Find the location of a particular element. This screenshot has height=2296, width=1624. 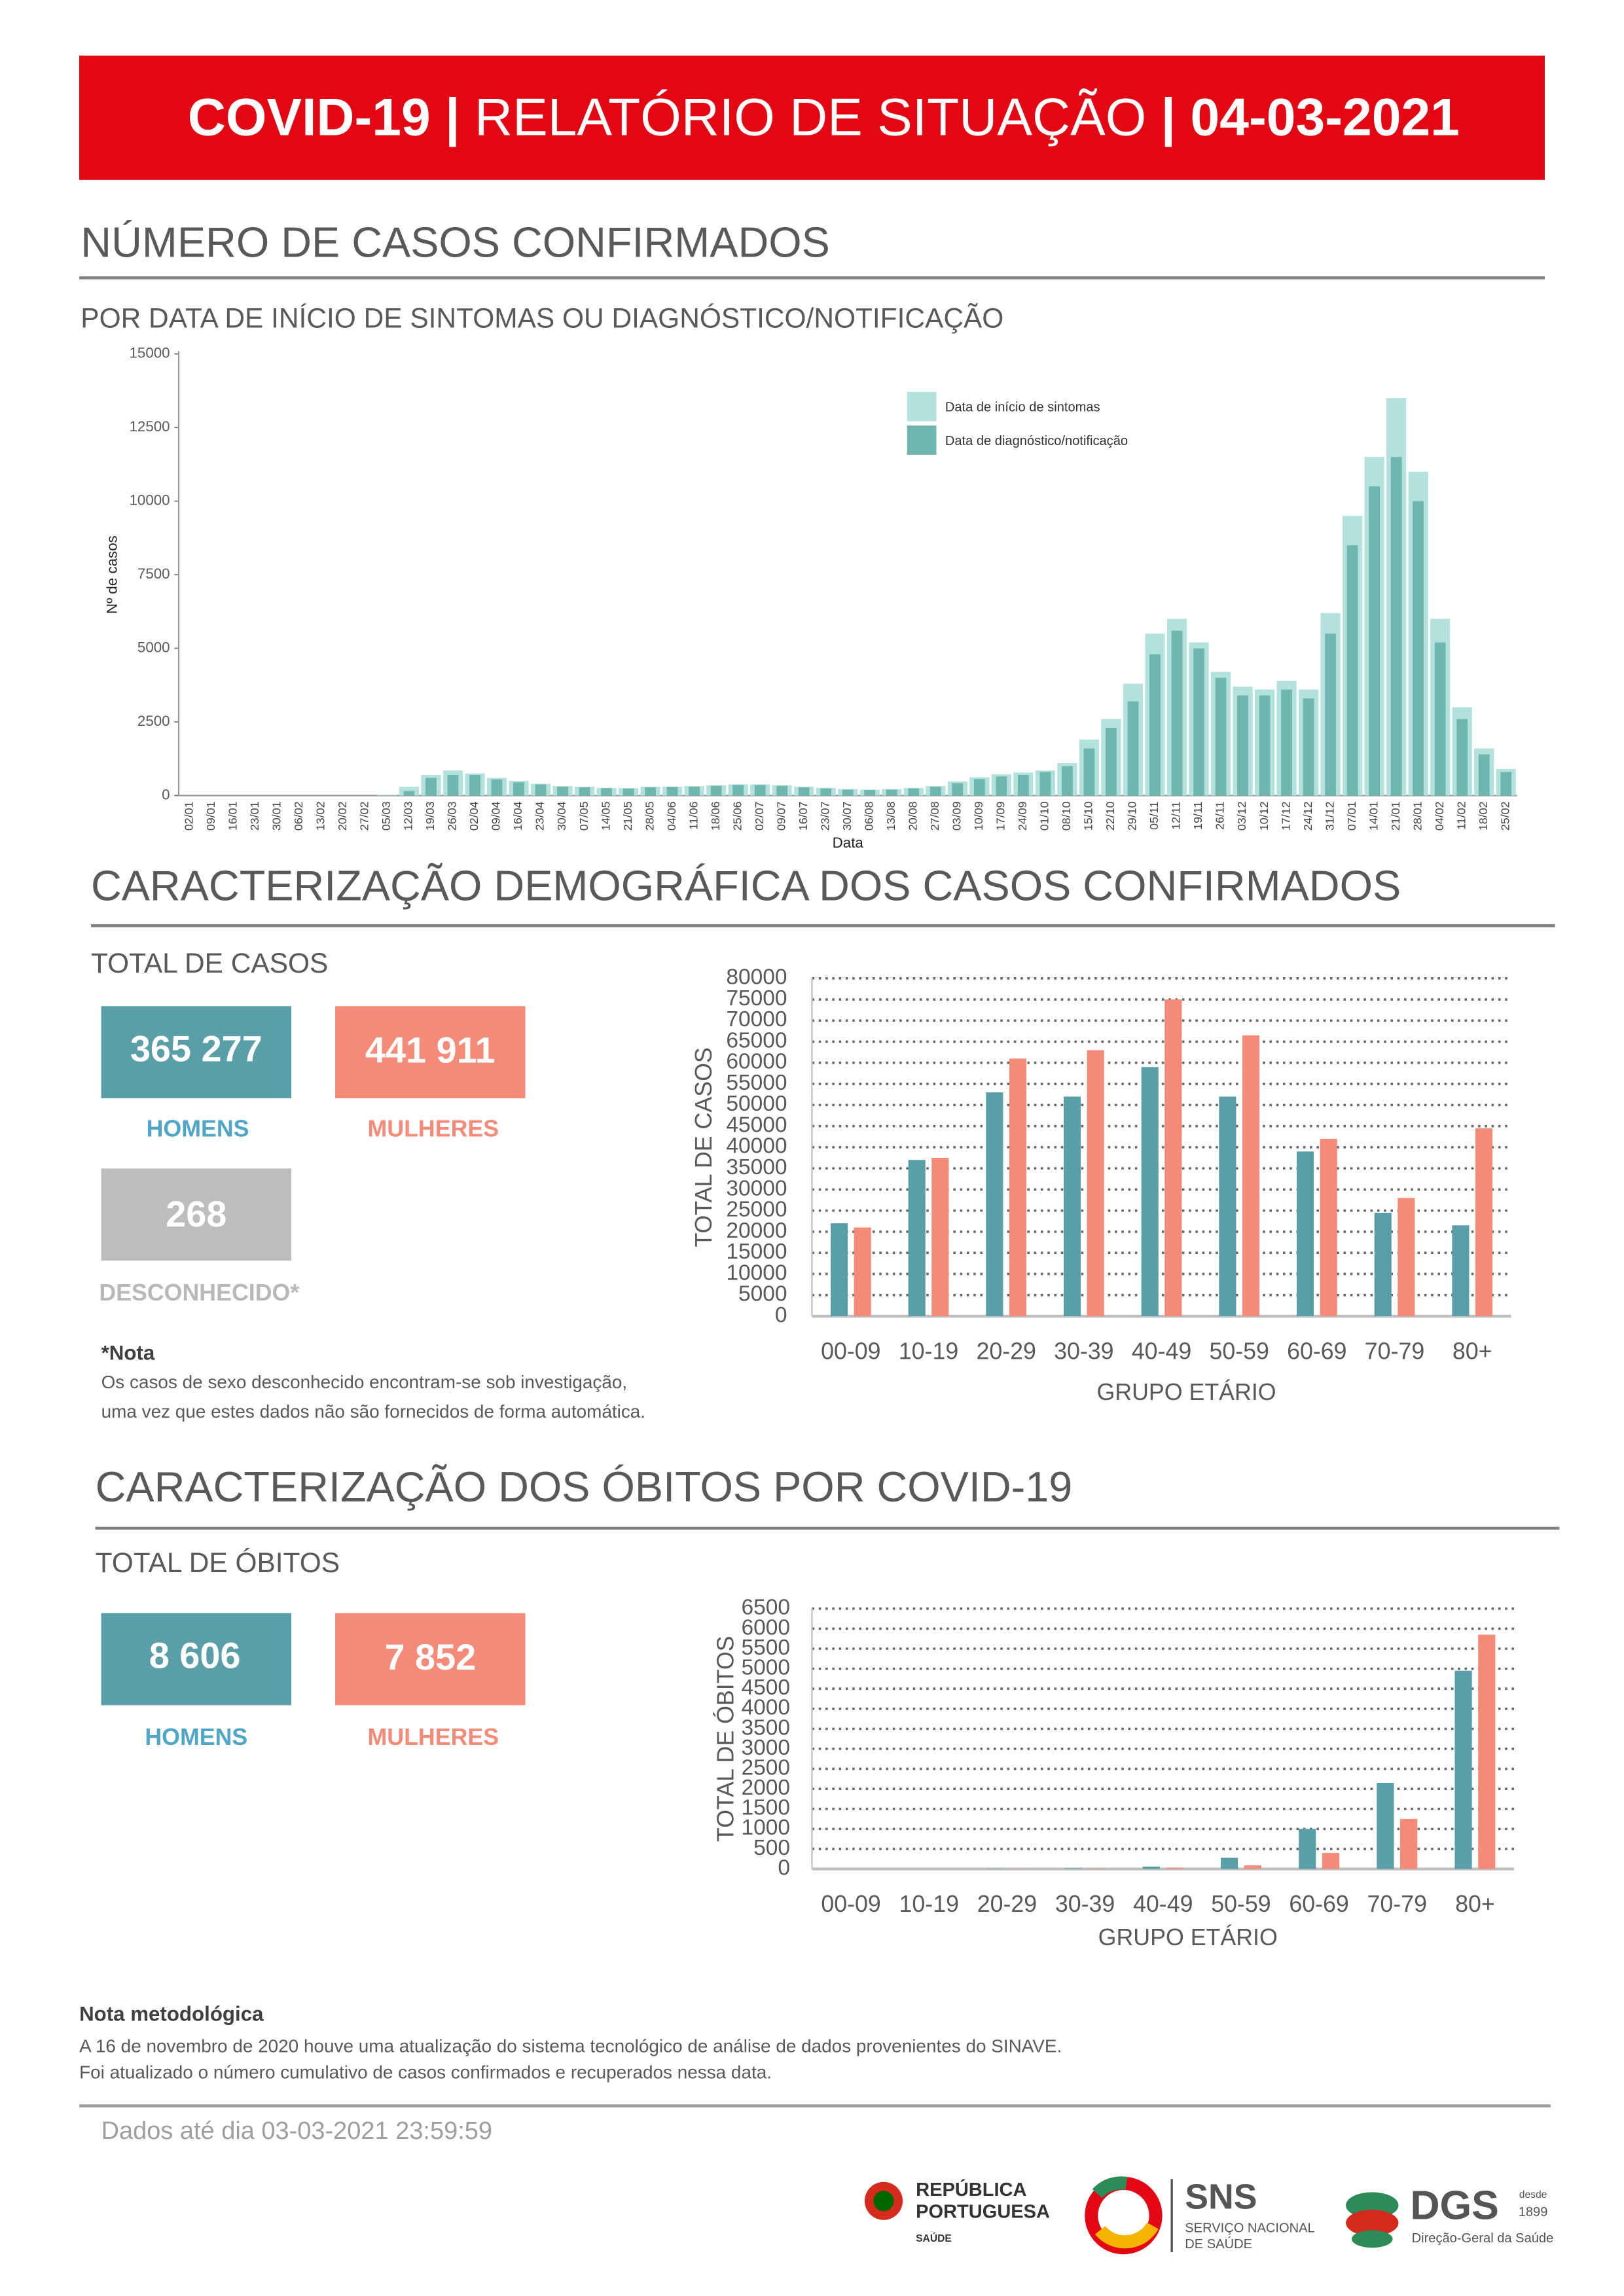

x-tick-label: 24/09 is located at coordinates (1022, 816).